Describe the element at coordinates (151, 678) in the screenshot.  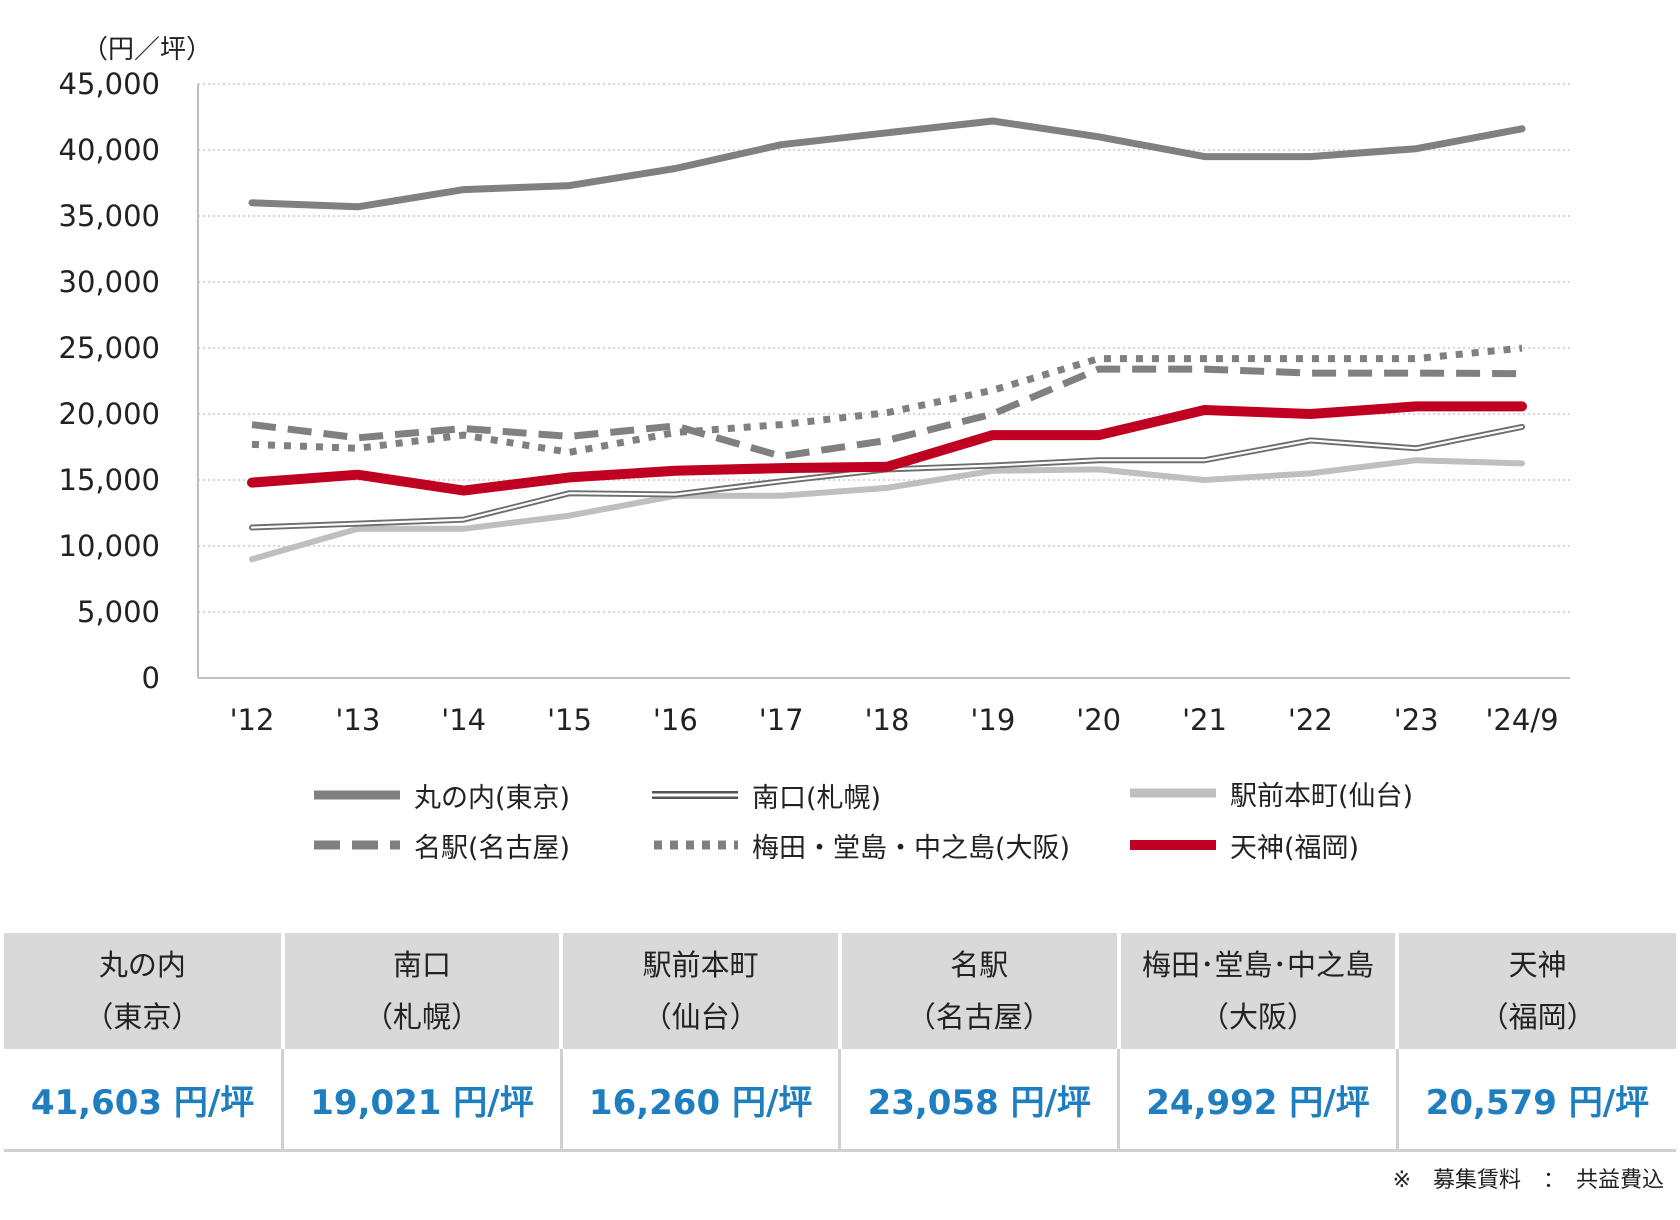
I see `y-tick-label: 0` at that location.